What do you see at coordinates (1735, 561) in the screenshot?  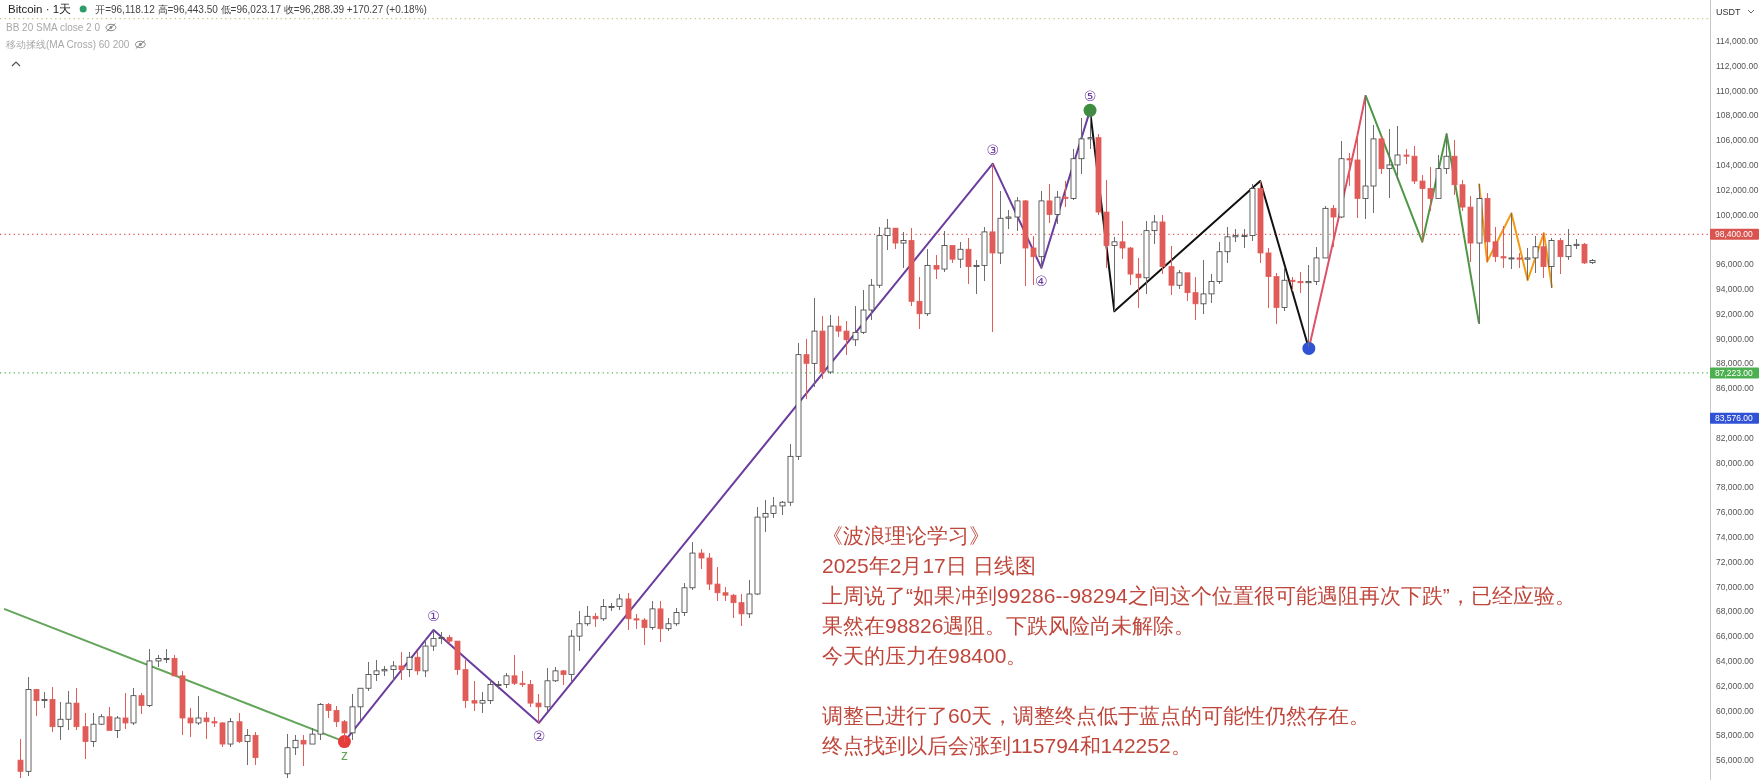 I see `y-tick-label: 72,000.00` at bounding box center [1735, 561].